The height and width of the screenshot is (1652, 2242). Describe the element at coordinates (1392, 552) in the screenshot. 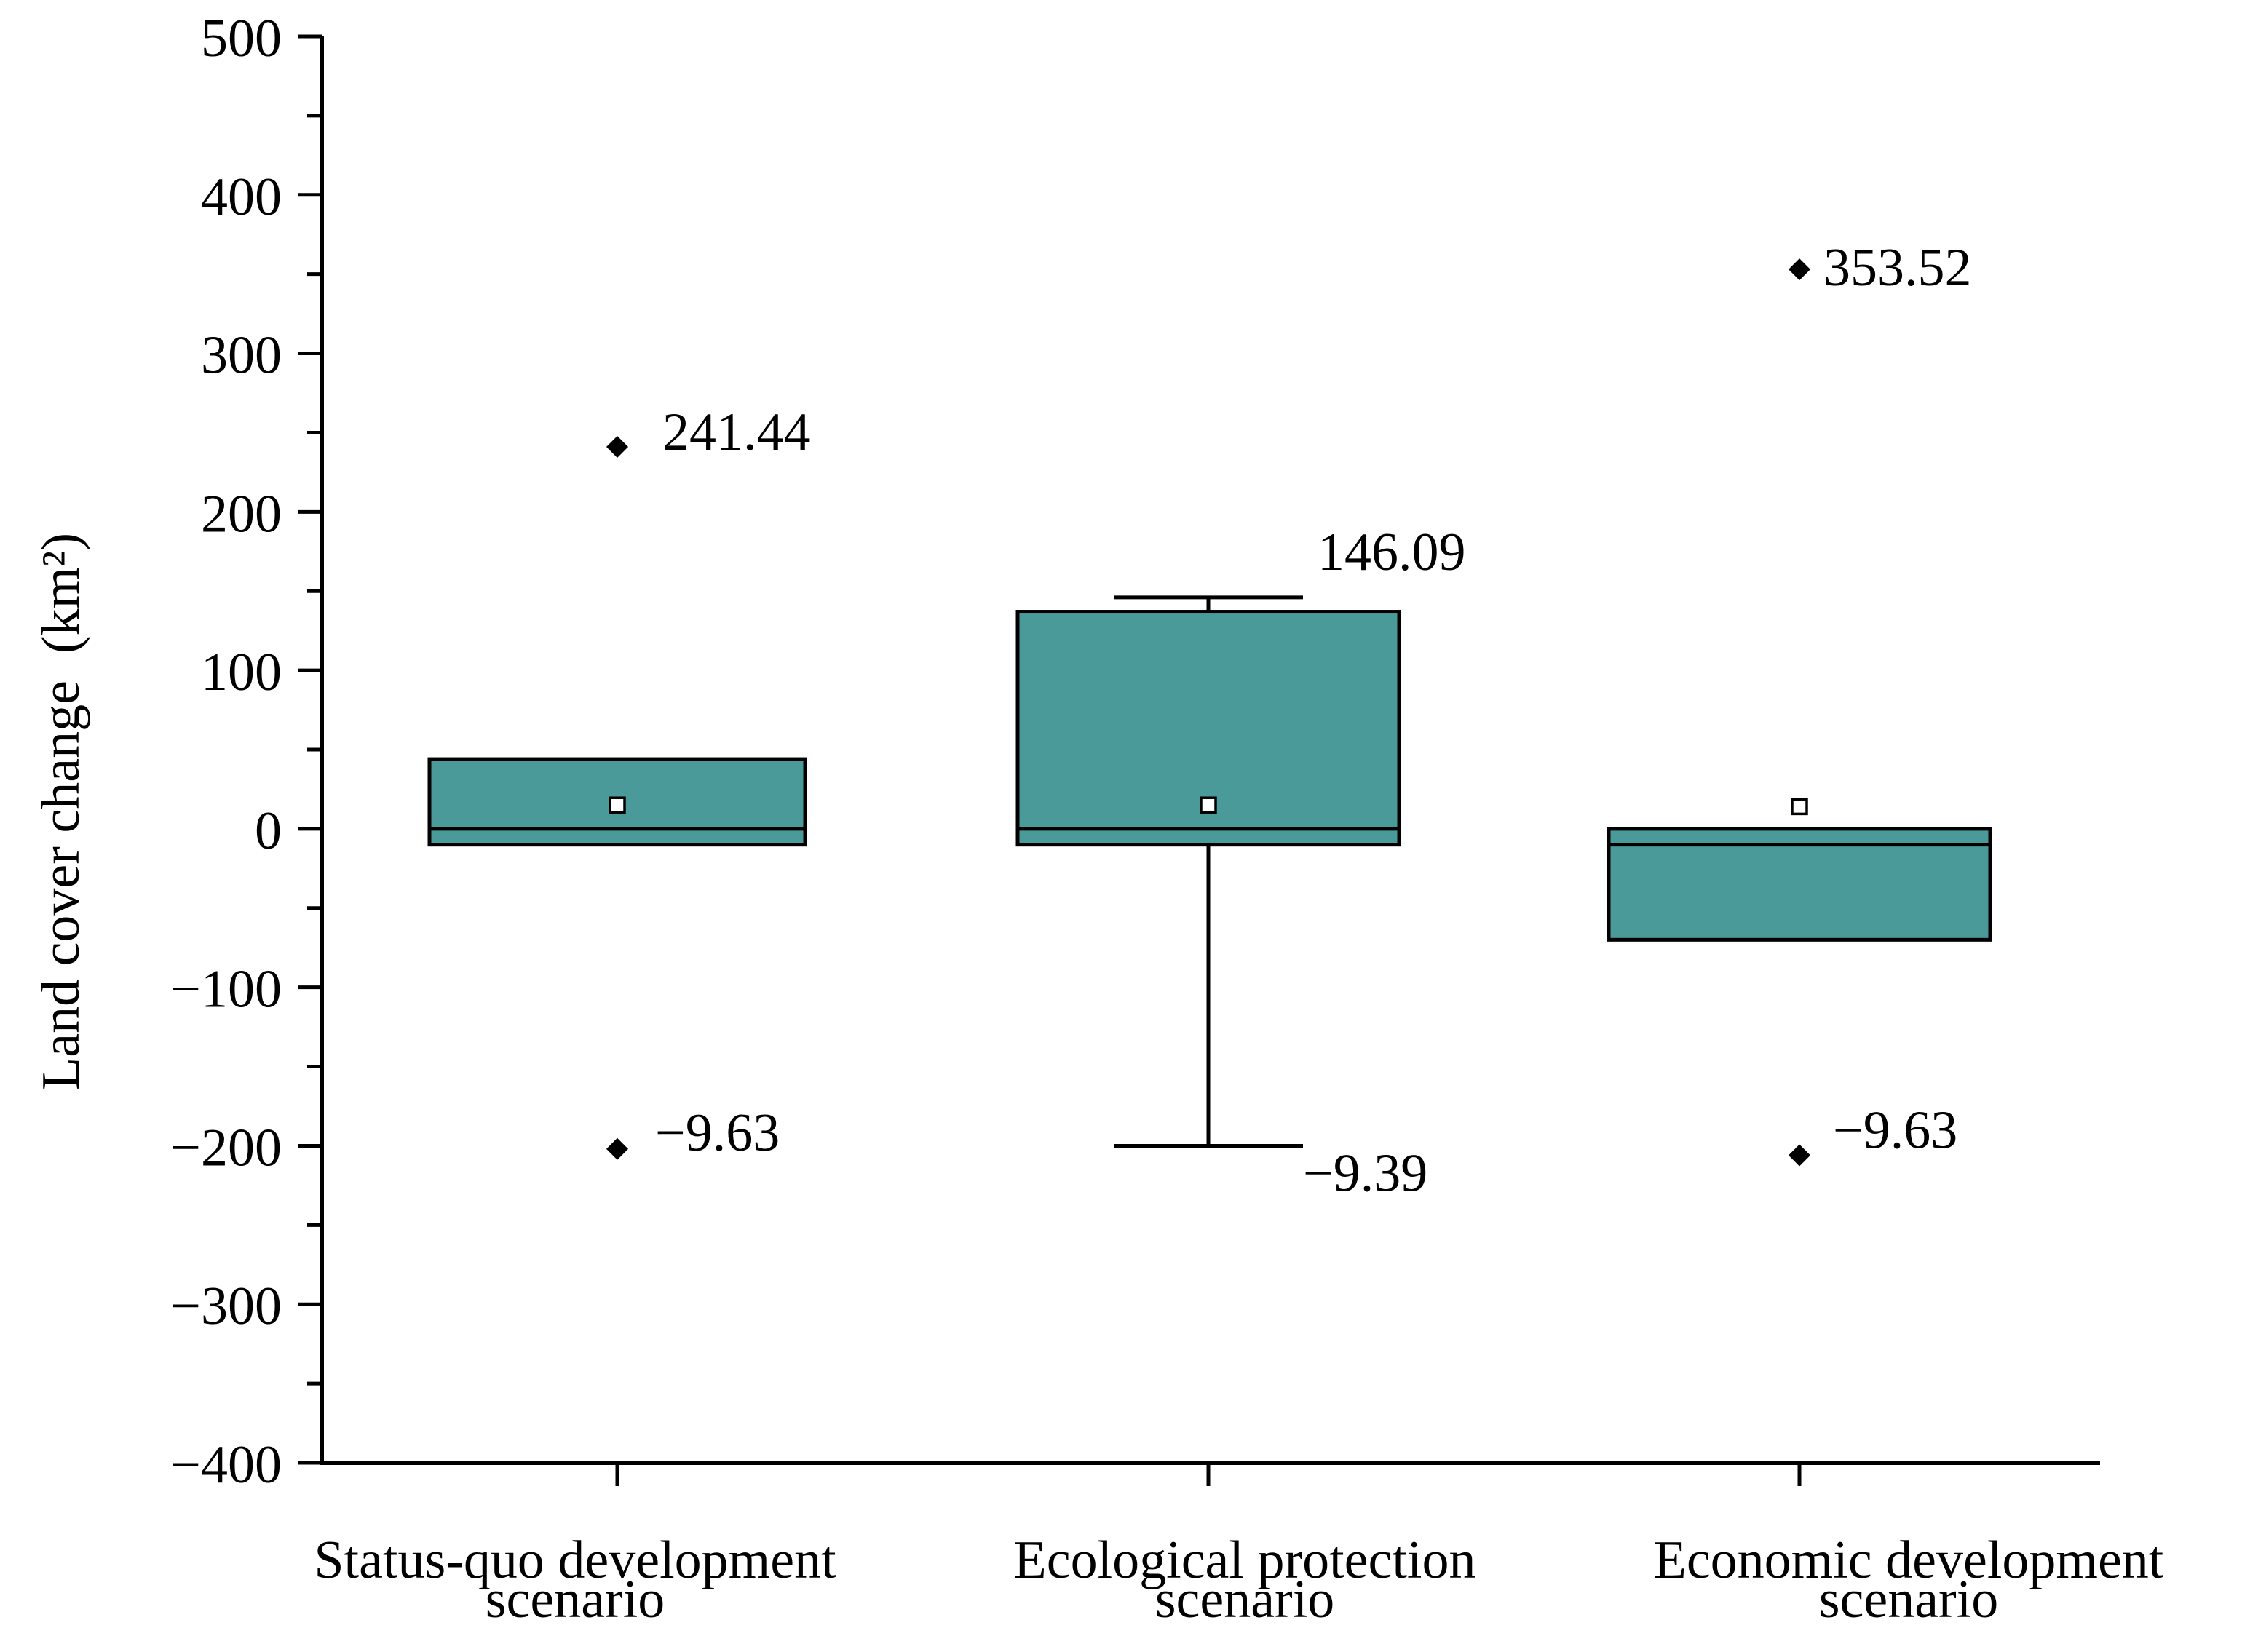

I see `max-value-label: 146.09` at that location.